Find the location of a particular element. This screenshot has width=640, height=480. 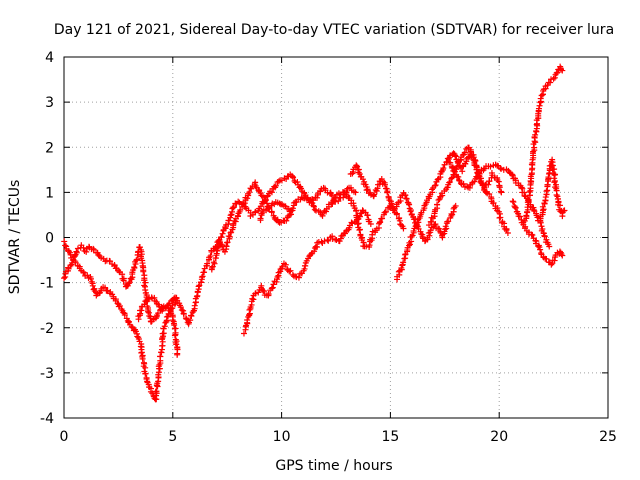

x-tick-label: 0 is located at coordinates (64, 437).